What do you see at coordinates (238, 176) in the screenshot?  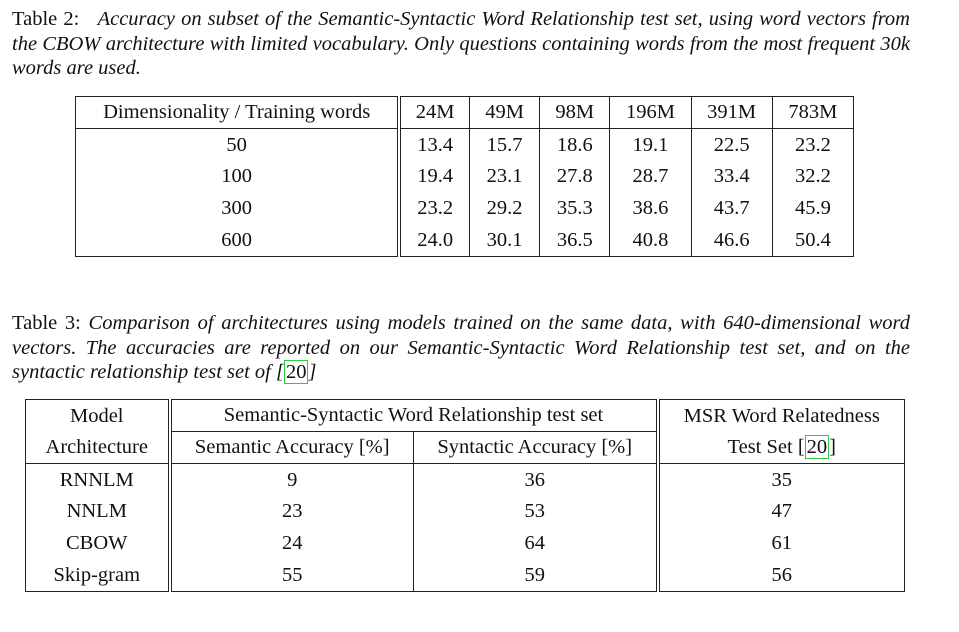 I see `table2-cell: 100` at bounding box center [238, 176].